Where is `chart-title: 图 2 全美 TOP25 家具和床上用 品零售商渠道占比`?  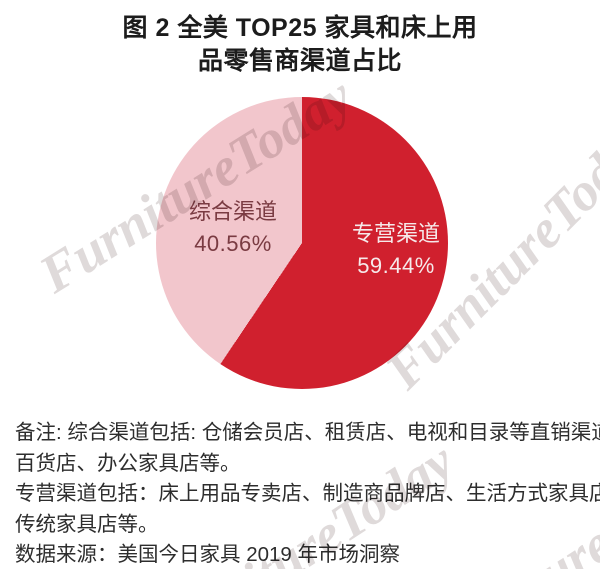 chart-title: 图 2 全美 TOP25 家具和床上用 品零售商渠道占比 is located at coordinates (300, 45).